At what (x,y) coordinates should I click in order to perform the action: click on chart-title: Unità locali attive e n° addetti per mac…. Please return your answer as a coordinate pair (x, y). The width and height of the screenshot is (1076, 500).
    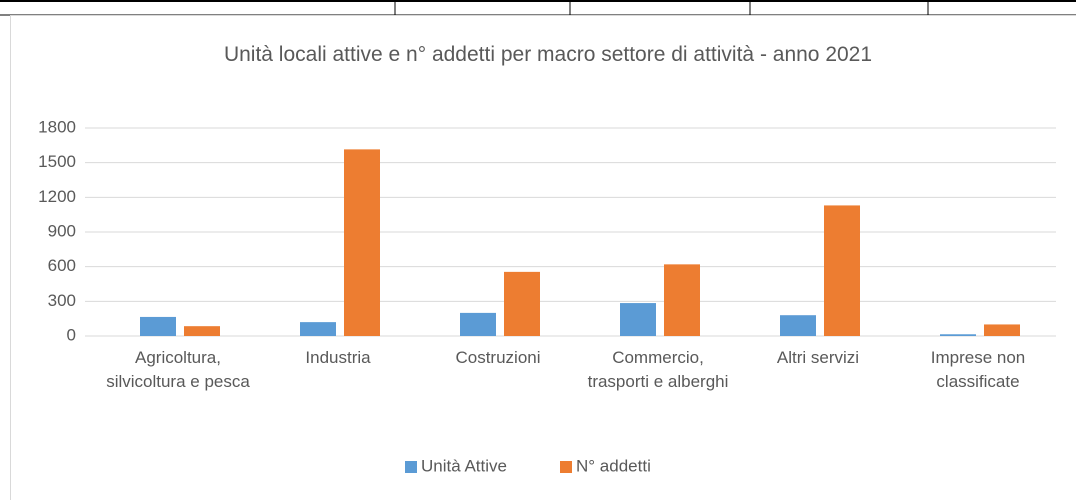
    Looking at the image, I should click on (548, 54).